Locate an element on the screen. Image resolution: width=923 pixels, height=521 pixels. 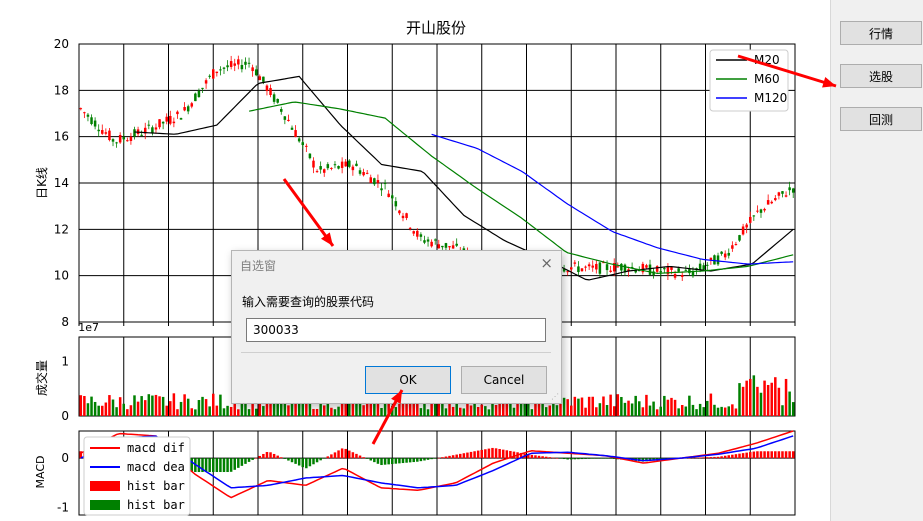
stock-select-button: 选股 is located at coordinates (881, 76).